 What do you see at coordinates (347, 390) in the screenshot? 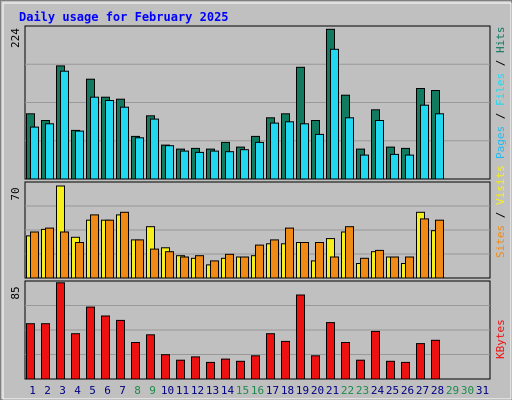
I see `day-label: 22` at bounding box center [347, 390].